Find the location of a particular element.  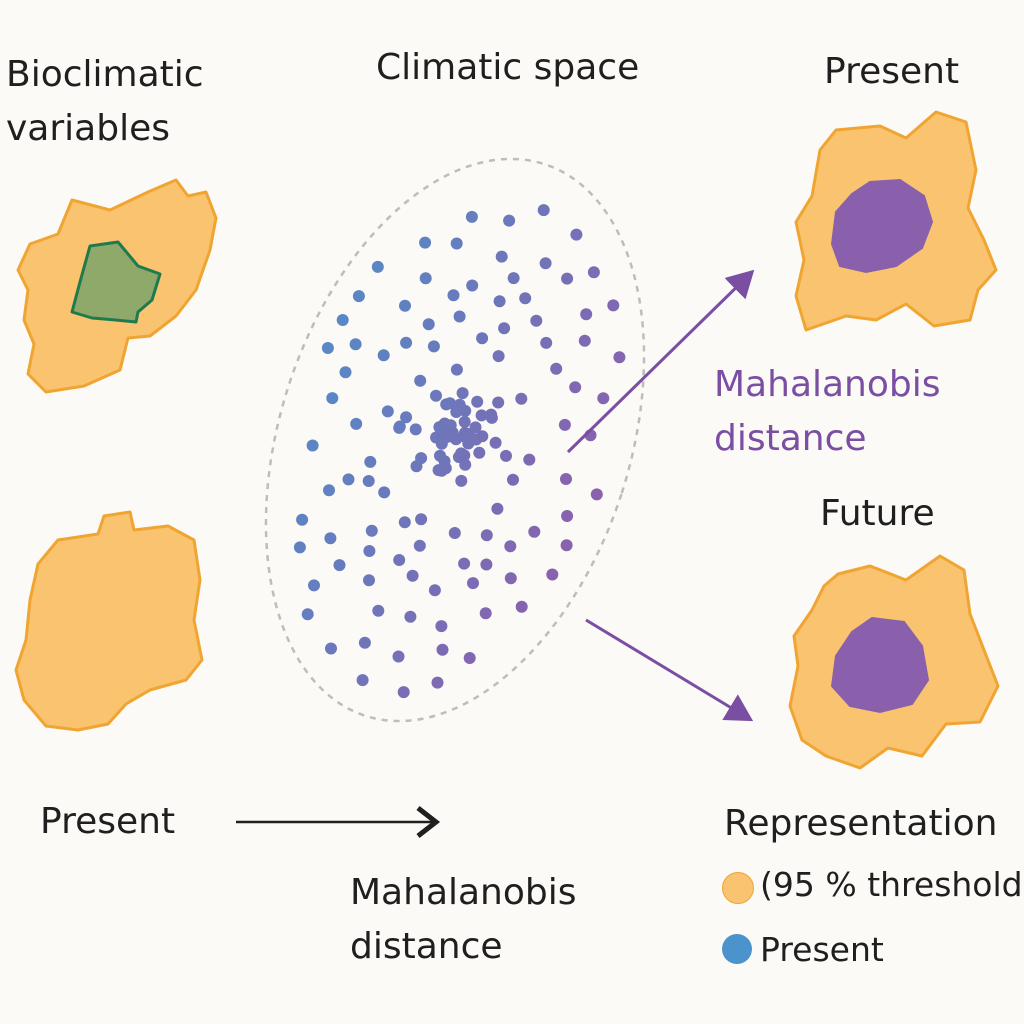

representation-title: Representation is located at coordinates (861, 823).